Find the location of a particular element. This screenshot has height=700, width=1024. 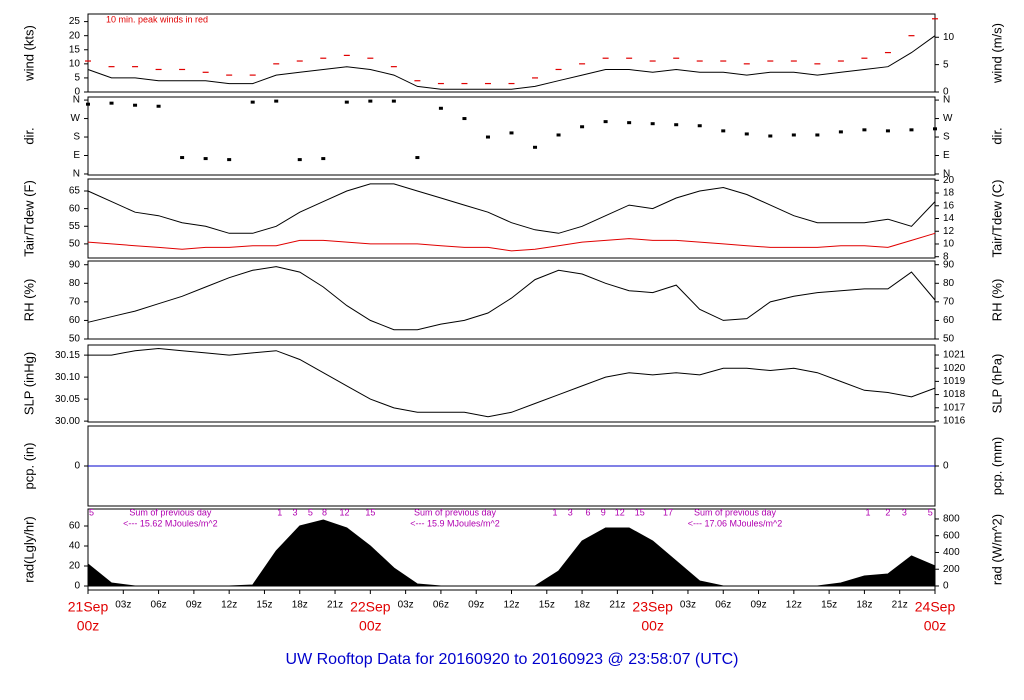

x-tick-label: 21Sep is located at coordinates (88, 607).